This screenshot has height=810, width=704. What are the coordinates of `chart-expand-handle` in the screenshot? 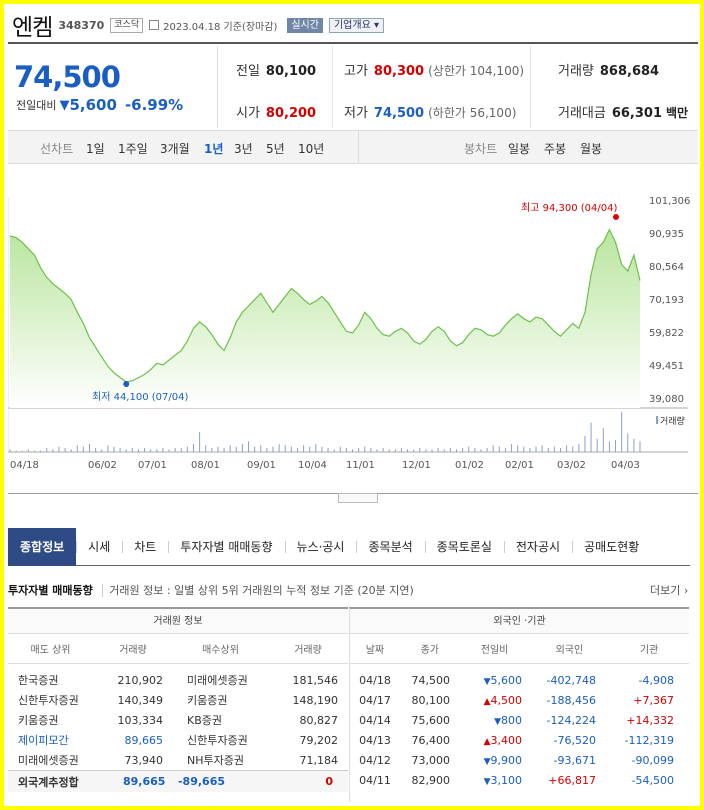 It's located at (358, 498).